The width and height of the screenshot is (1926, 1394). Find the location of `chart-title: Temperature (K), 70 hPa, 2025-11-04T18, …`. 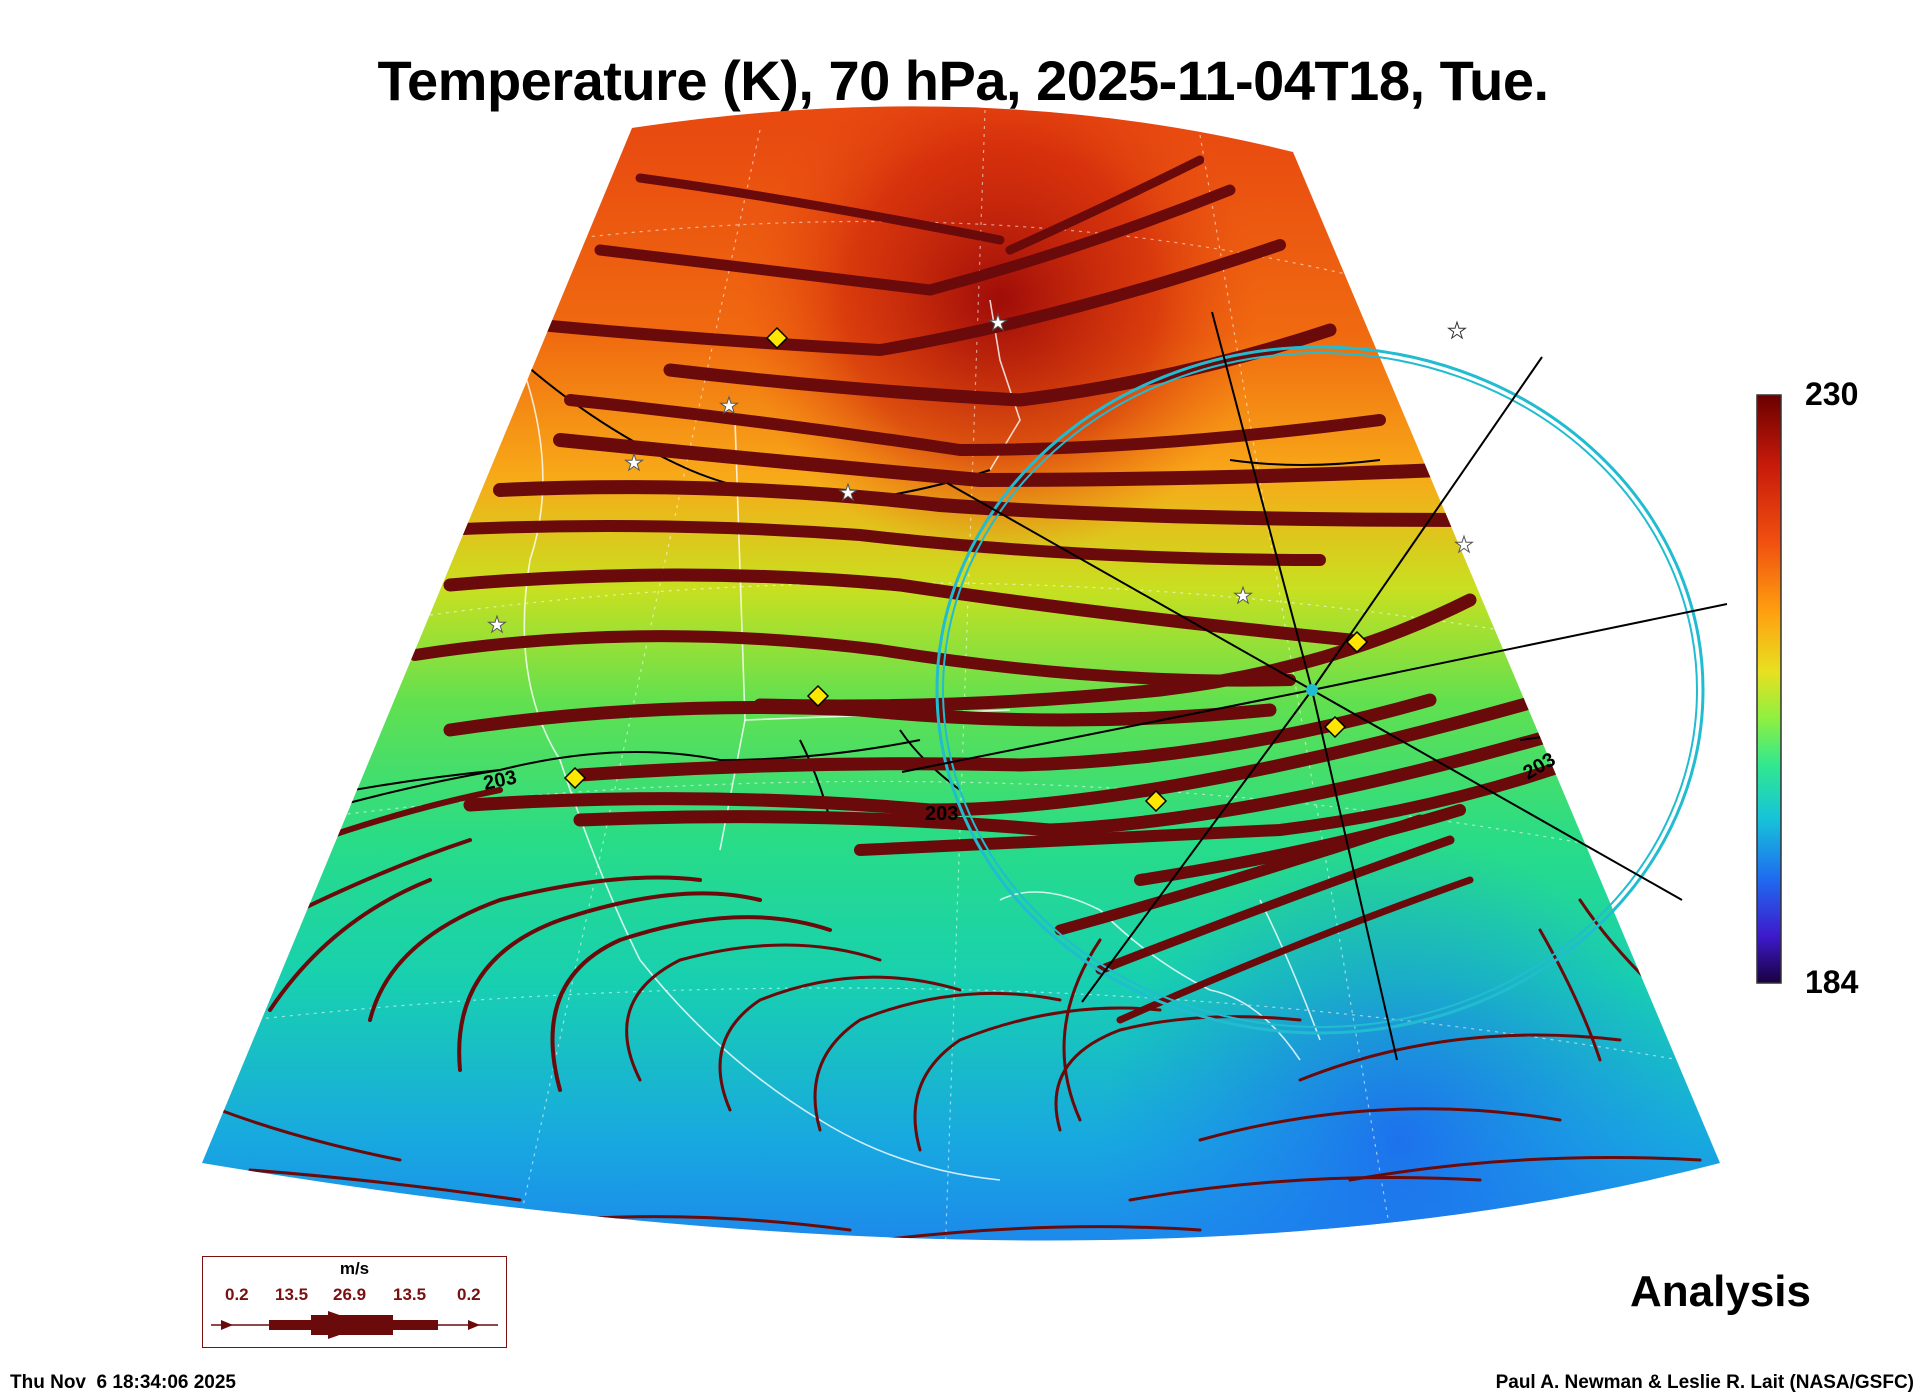

chart-title: Temperature (K), 70 hPa, 2025-11-04T18, … is located at coordinates (963, 80).